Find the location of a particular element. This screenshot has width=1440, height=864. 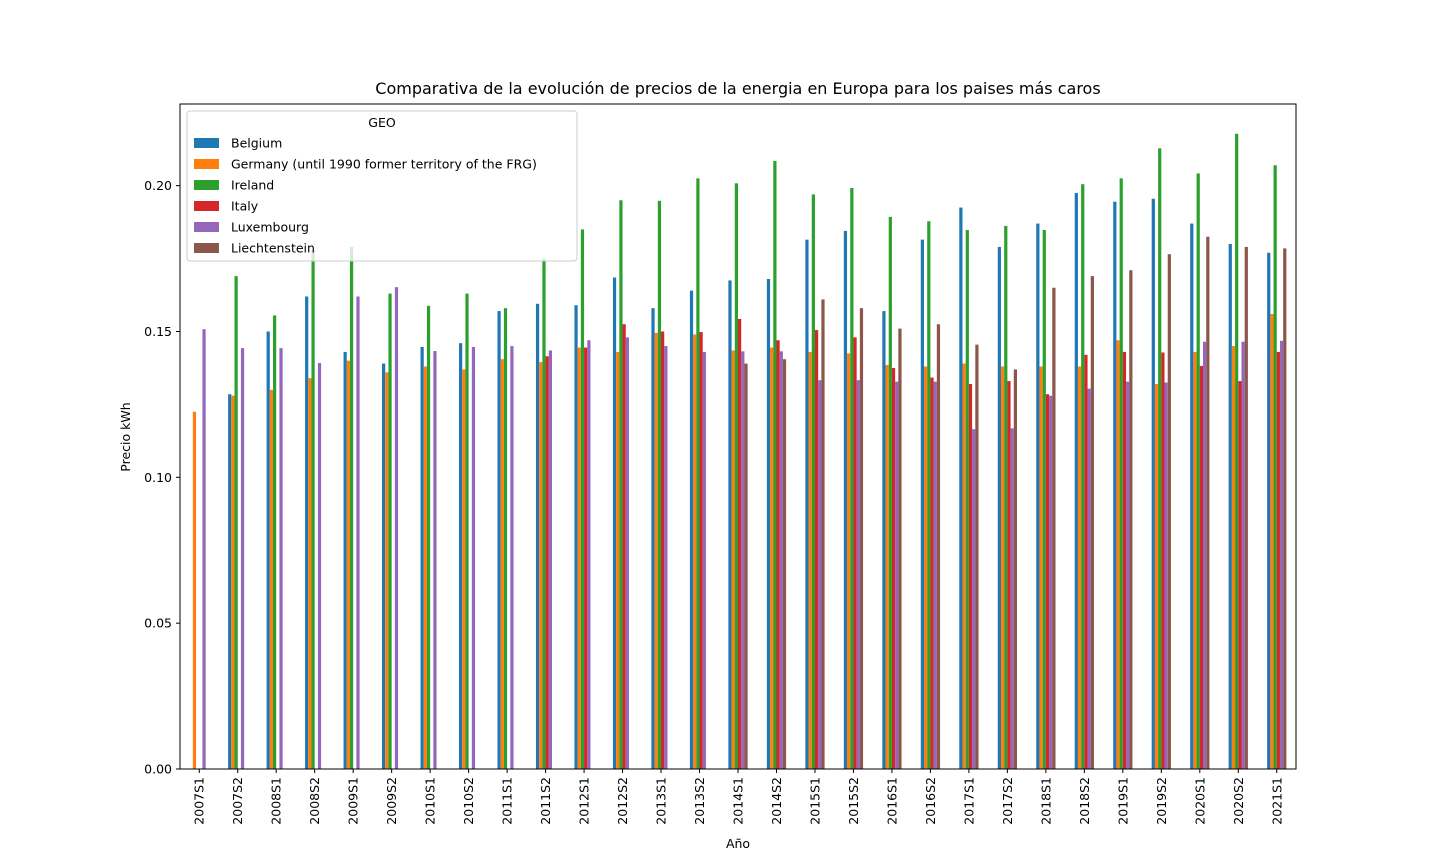

x-tick-label: 2016S1 is located at coordinates (891, 801).